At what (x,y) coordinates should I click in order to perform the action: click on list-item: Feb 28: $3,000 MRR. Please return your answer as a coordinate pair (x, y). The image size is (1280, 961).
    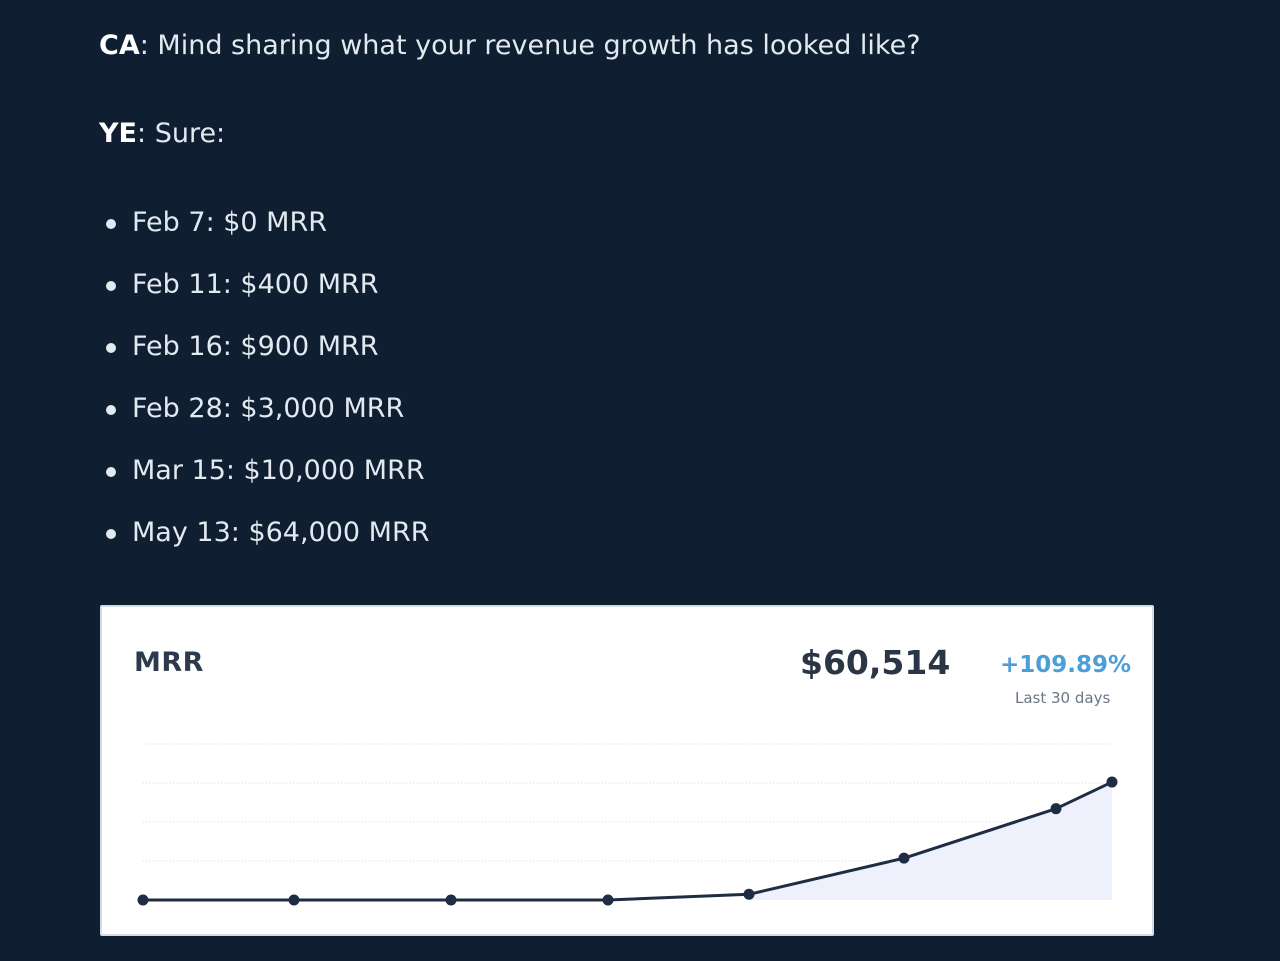
    Looking at the image, I should click on (264, 419).